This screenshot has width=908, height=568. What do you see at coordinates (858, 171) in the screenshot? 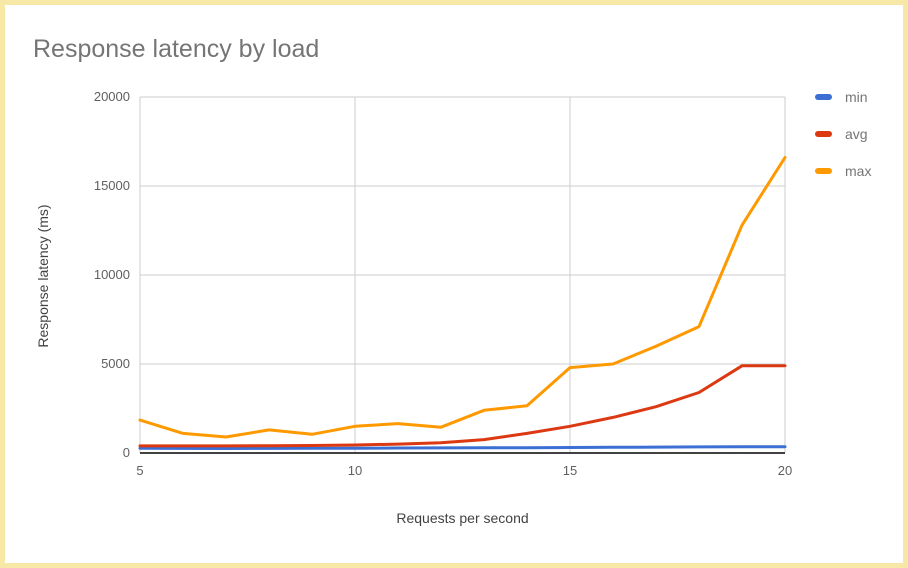
I see `legend-label-max: max` at bounding box center [858, 171].